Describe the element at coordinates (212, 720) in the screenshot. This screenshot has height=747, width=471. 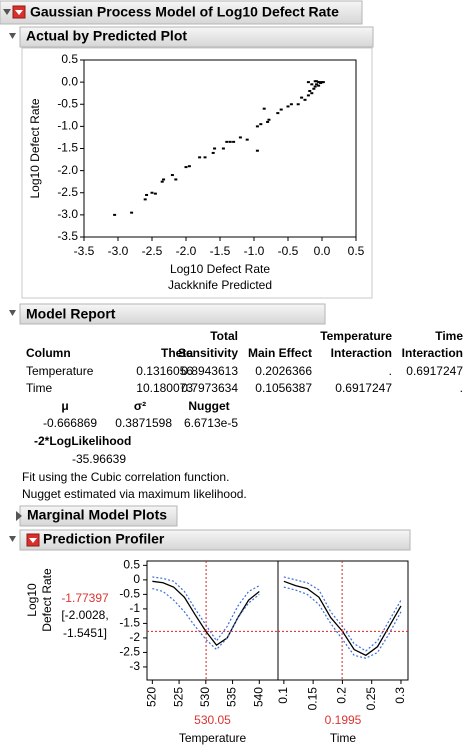
I see `current-x-value: 530.05` at that location.